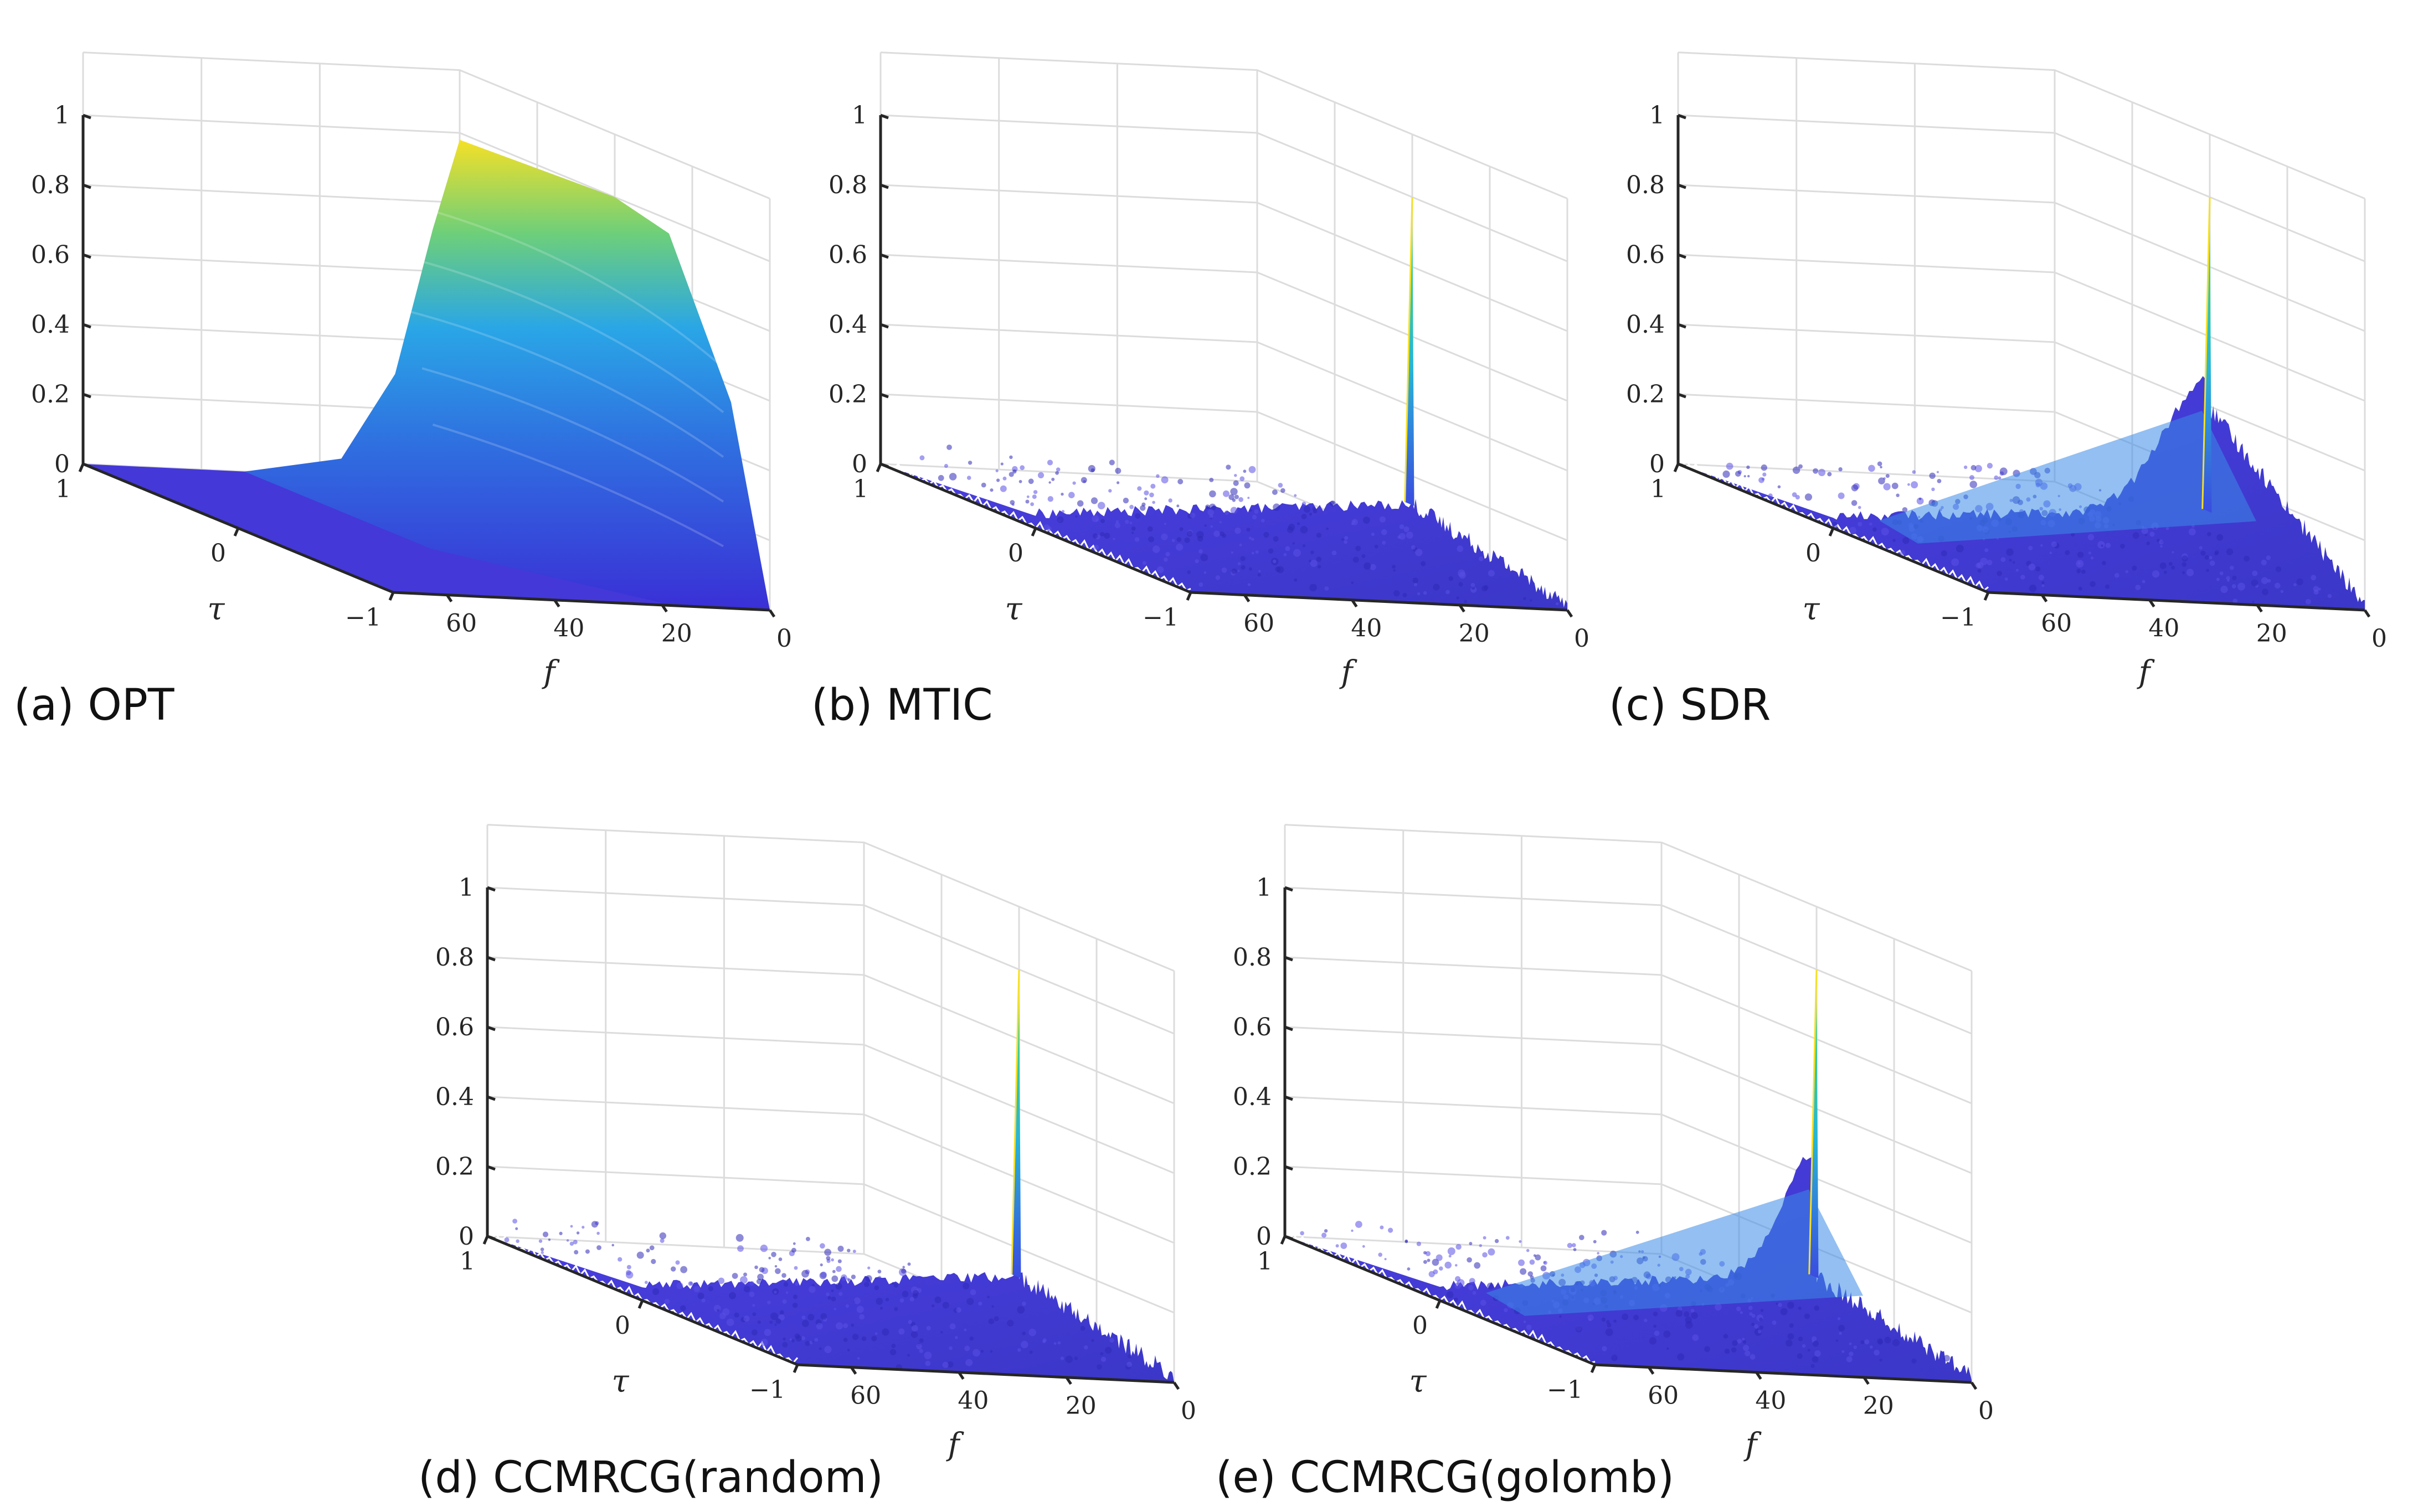 This screenshot has width=2418, height=1512. What do you see at coordinates (1675, 1252) in the screenshot?
I see `sidelobe-ridge` at bounding box center [1675, 1252].